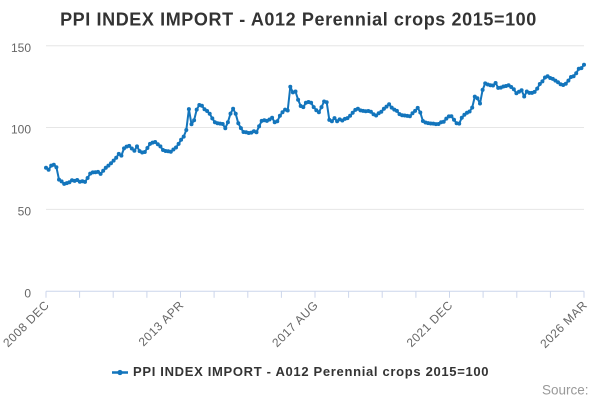  Describe the element at coordinates (21, 48) in the screenshot. I see `svg-text: 150` at that location.